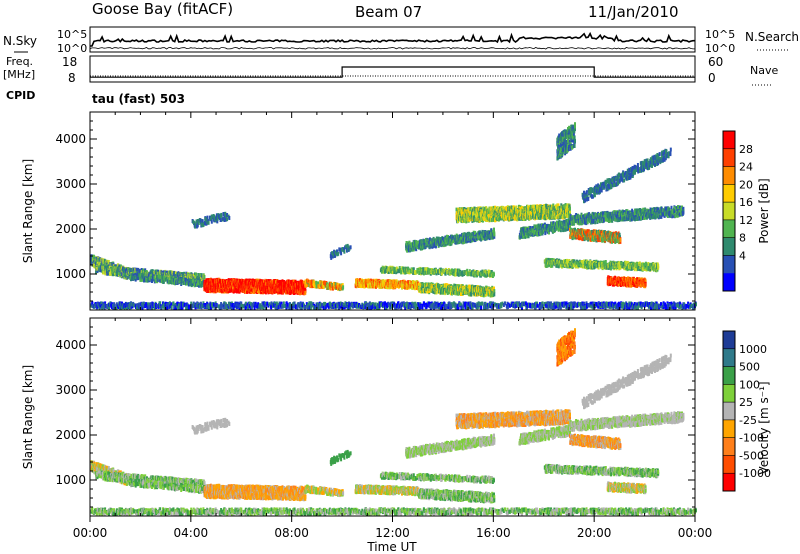  I want to click on date-title: 11/Jan/2010, so click(633, 12).